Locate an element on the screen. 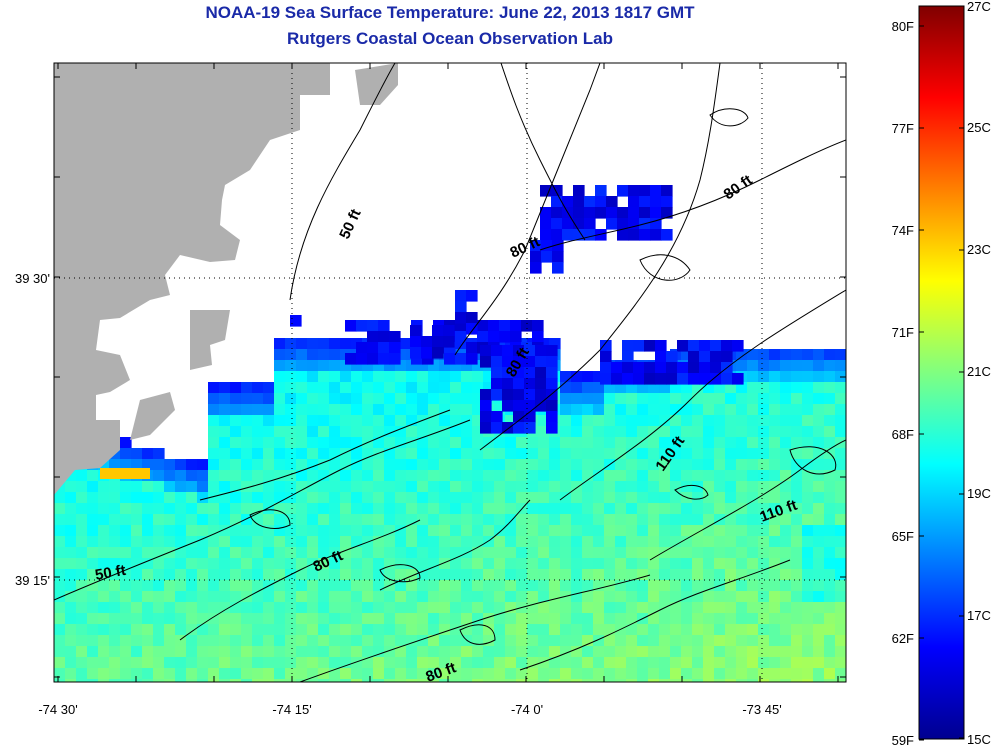 The width and height of the screenshot is (1000, 754). x-tick-label: -74 30' is located at coordinates (57, 709).